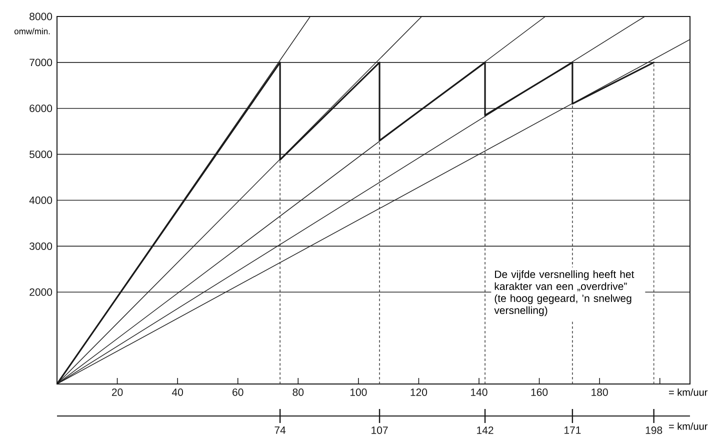 This screenshot has height=441, width=713. What do you see at coordinates (41, 62) in the screenshot?
I see `y-tick-label: 7000` at bounding box center [41, 62].